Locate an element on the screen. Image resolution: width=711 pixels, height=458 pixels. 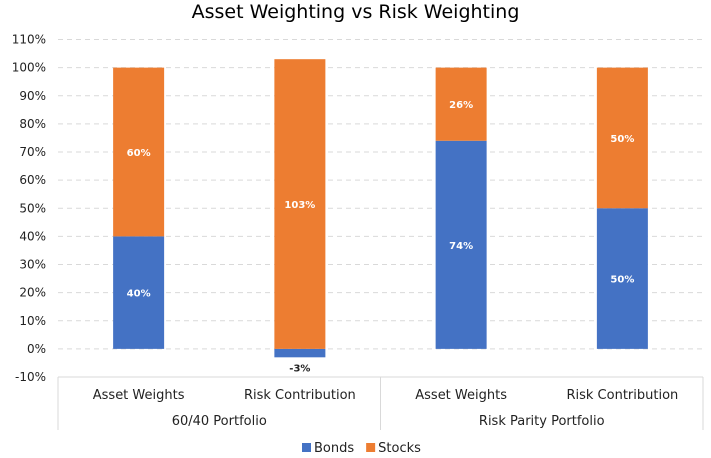
data-label: 74% is located at coordinates (461, 246).